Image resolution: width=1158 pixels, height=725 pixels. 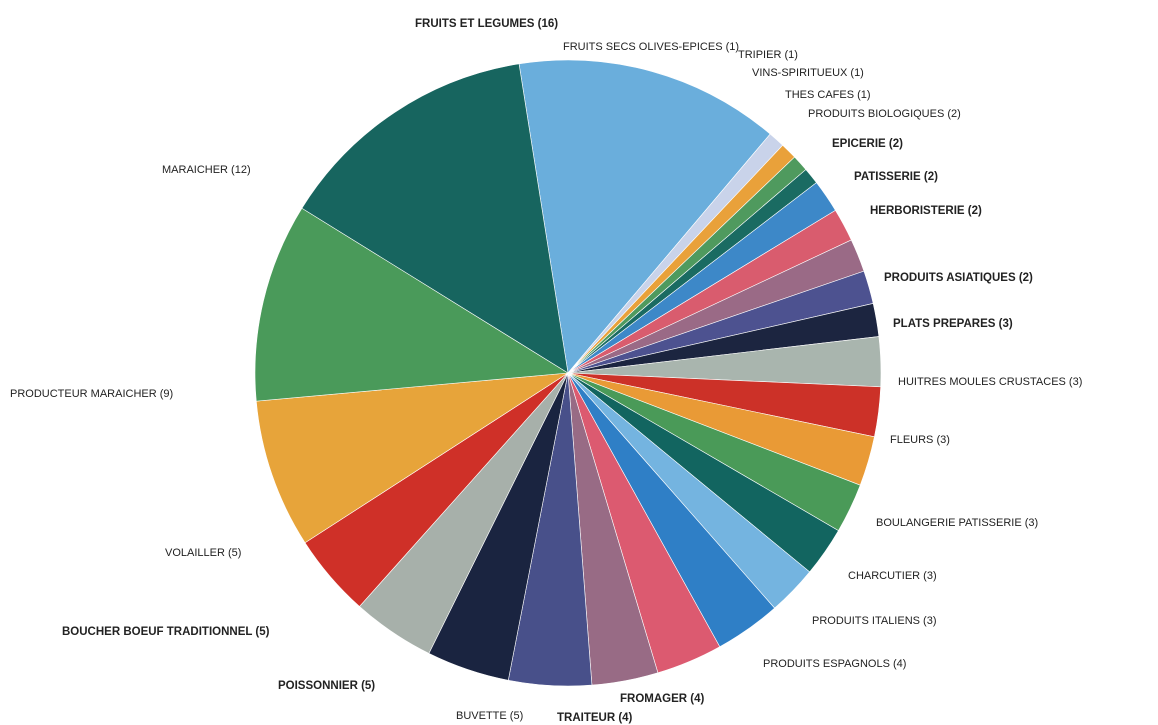 What do you see at coordinates (953, 324) in the screenshot?
I see `slice-label-10: PLATS PREPARES (3)` at bounding box center [953, 324].